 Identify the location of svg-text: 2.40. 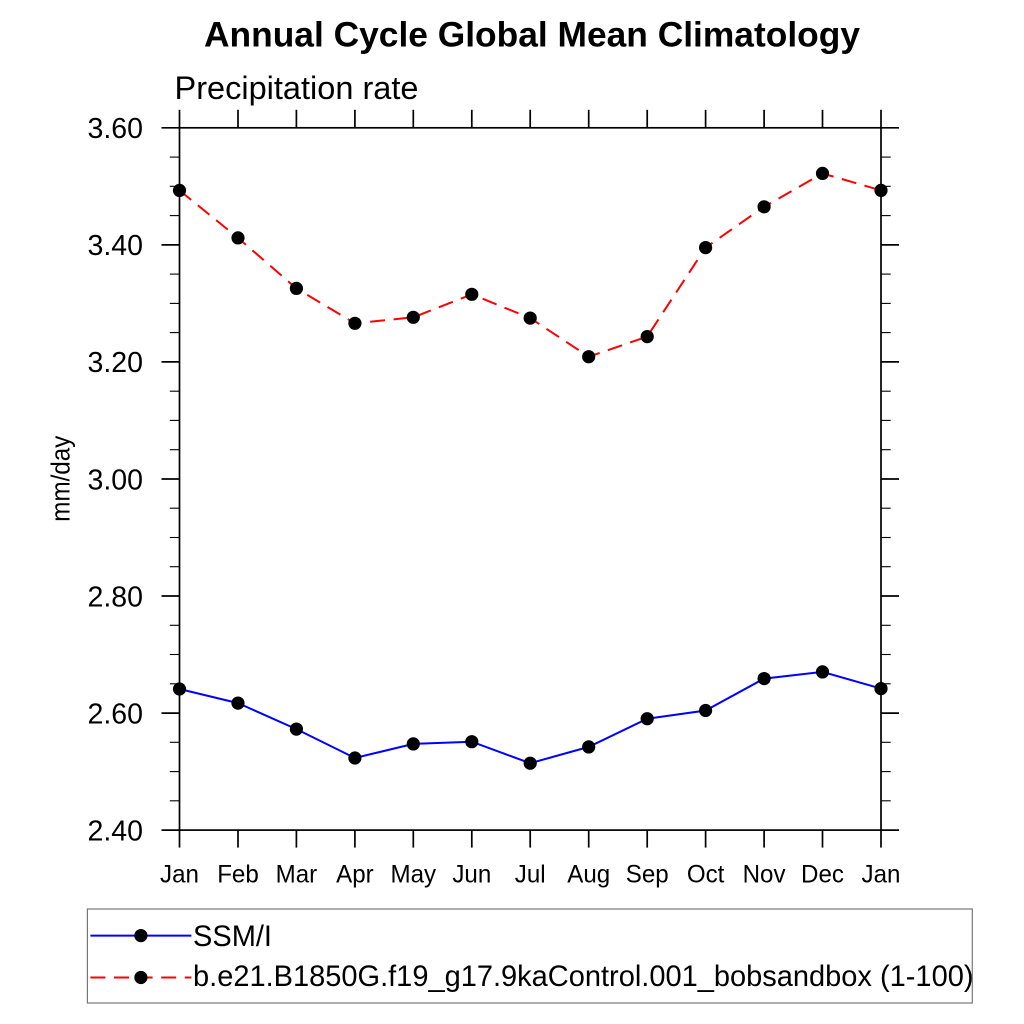
(116, 831).